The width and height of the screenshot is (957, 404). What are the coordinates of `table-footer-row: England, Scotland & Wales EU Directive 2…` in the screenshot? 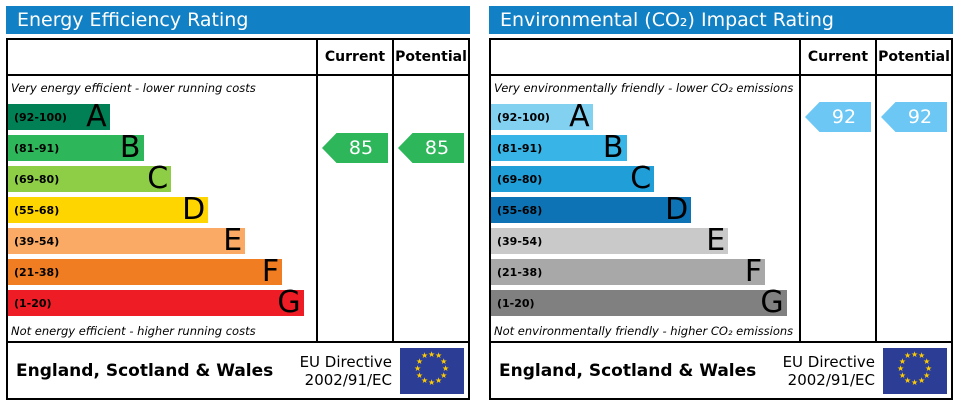 It's located at (238, 369).